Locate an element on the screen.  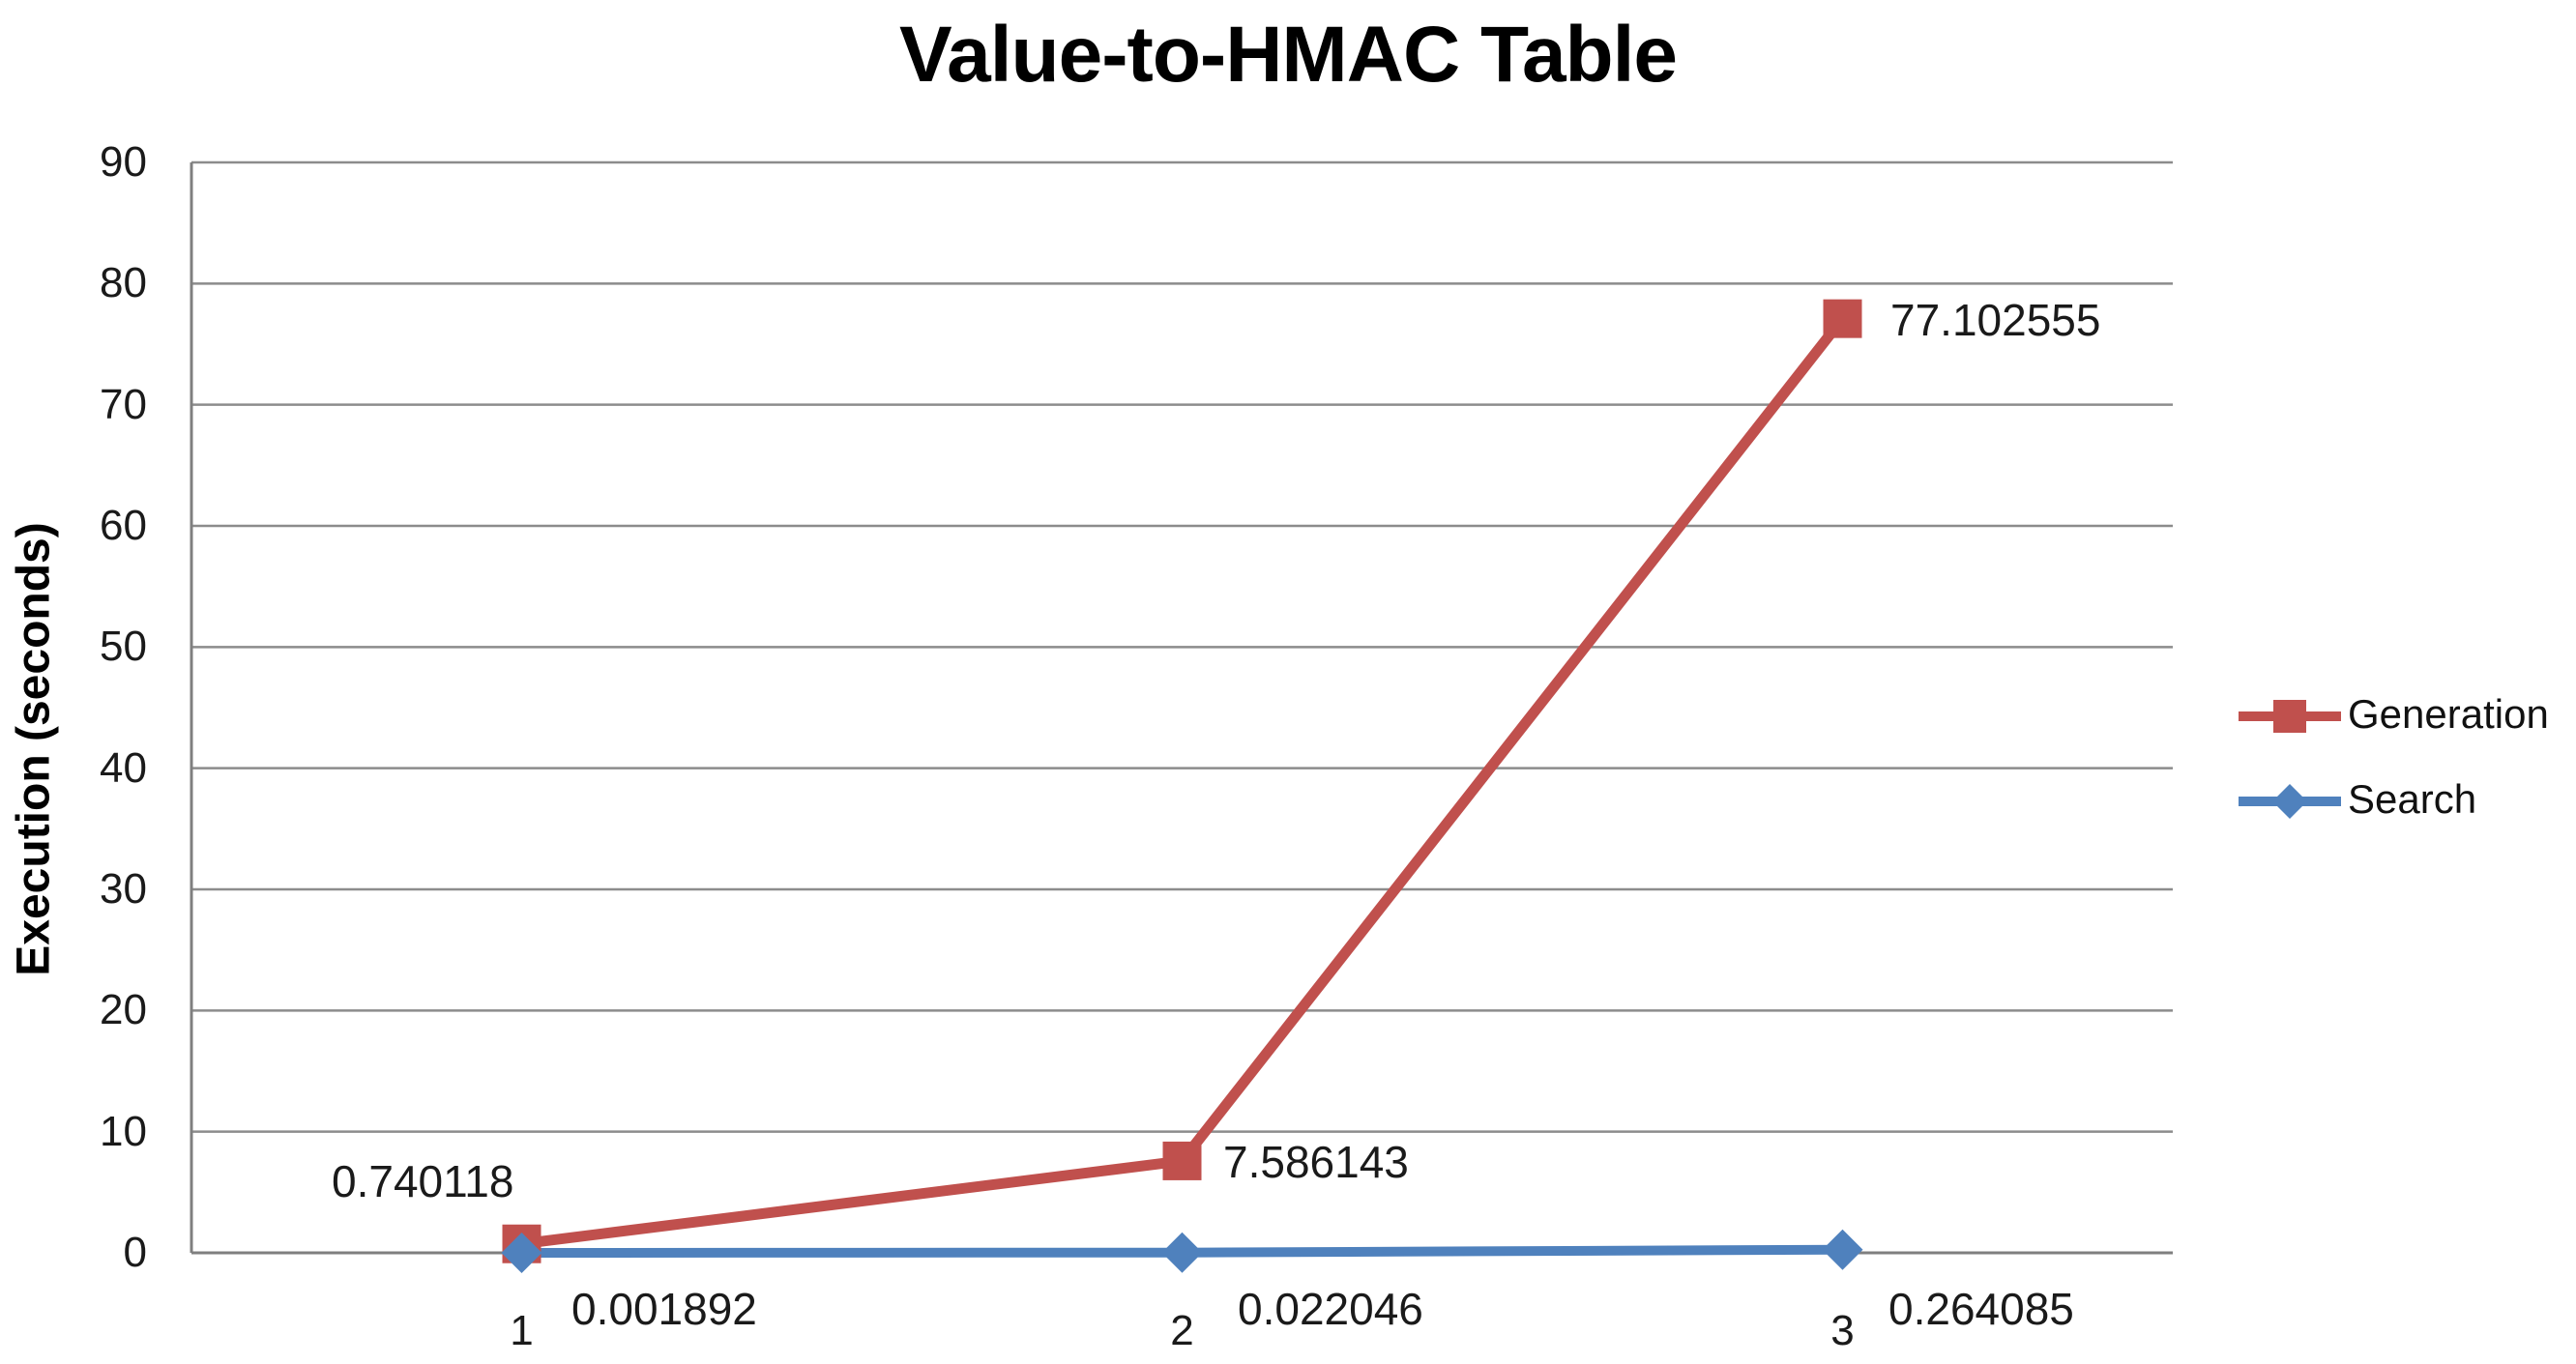
x-category-label: 3 is located at coordinates (1842, 1330).